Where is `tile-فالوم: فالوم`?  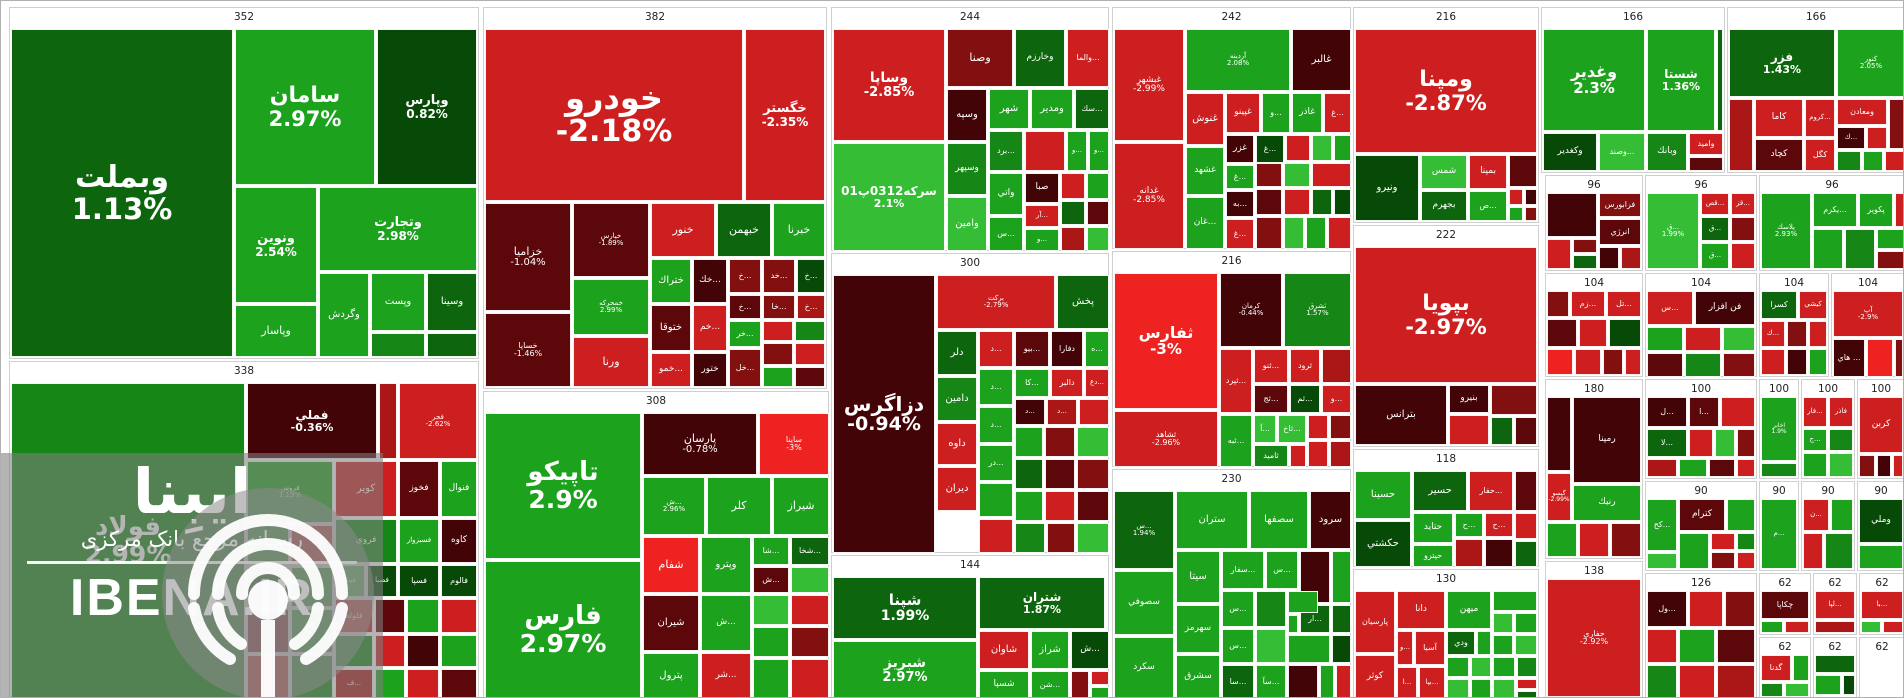 tile-فالوم: فالوم is located at coordinates (459, 581).